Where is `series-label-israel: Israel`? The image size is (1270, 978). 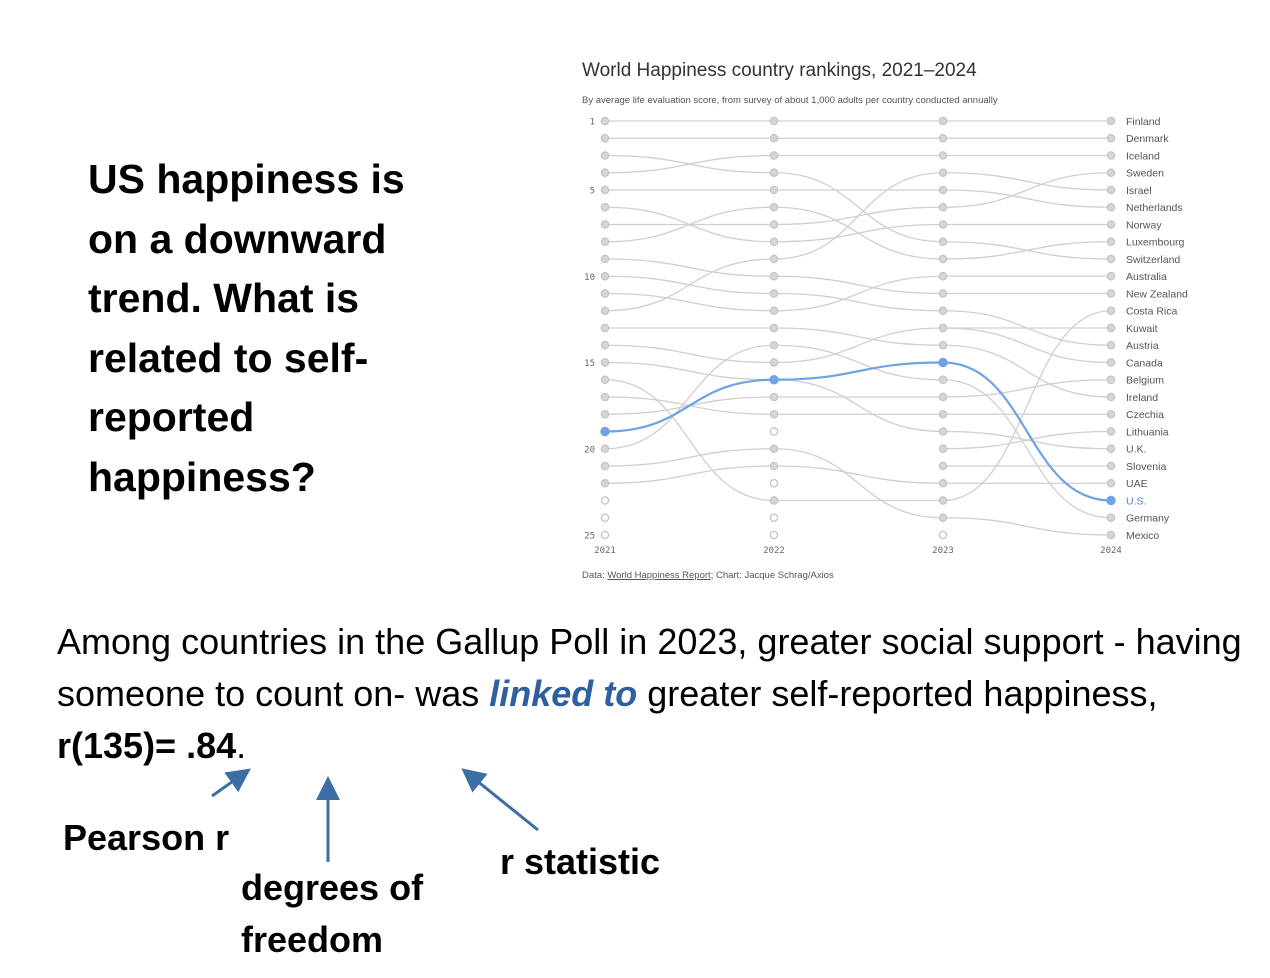
series-label-israel: Israel is located at coordinates (1139, 191).